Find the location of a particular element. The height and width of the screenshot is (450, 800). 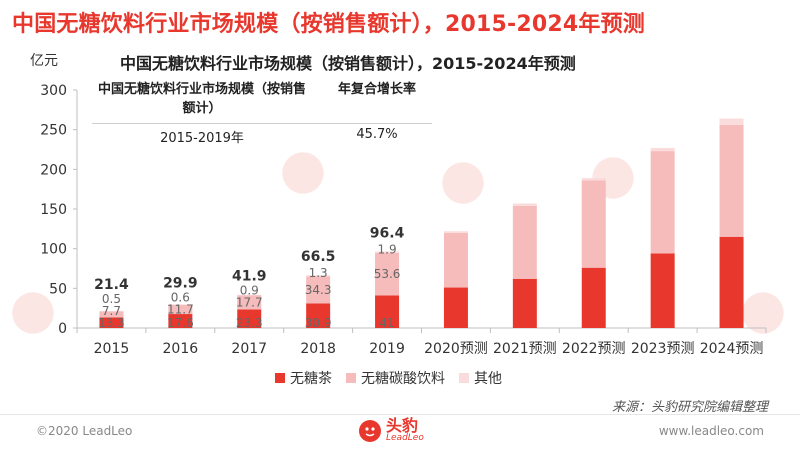

legend-swatch-other is located at coordinates (464, 378).